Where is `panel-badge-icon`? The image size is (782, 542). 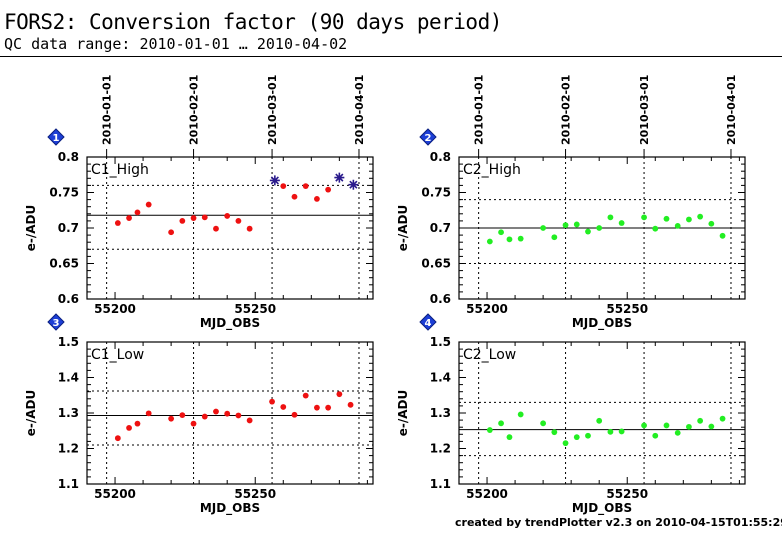 panel-badge-icon is located at coordinates (56, 322).